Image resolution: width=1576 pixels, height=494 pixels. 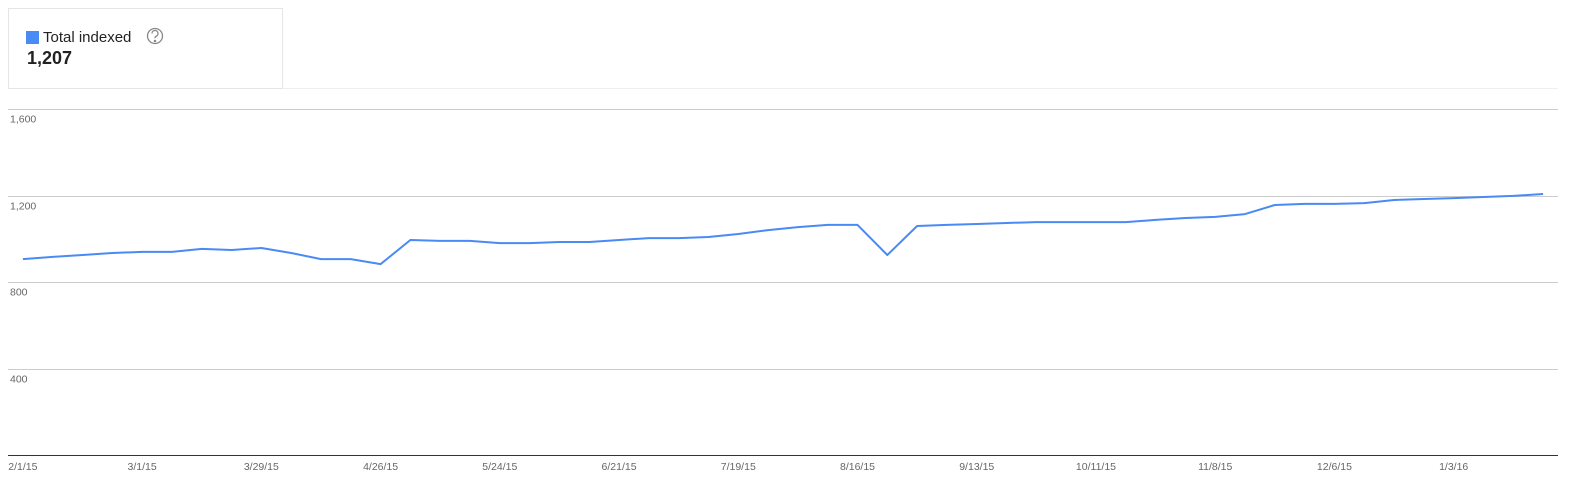 I want to click on legend-label: Total indexed, so click(x=87, y=37).